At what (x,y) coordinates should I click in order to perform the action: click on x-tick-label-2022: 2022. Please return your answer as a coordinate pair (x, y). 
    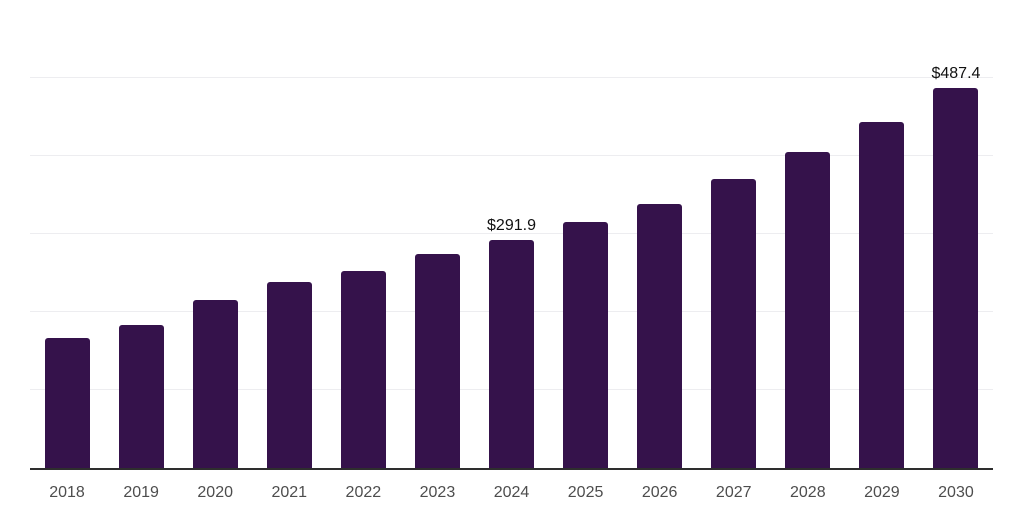
    Looking at the image, I should click on (363, 492).